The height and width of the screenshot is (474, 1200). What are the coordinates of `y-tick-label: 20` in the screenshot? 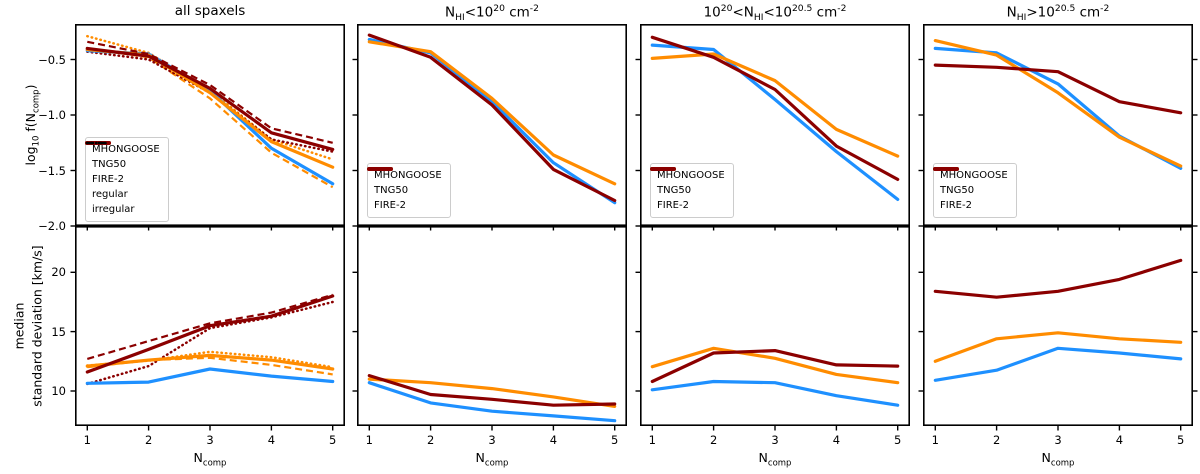 It's located at (58, 272).